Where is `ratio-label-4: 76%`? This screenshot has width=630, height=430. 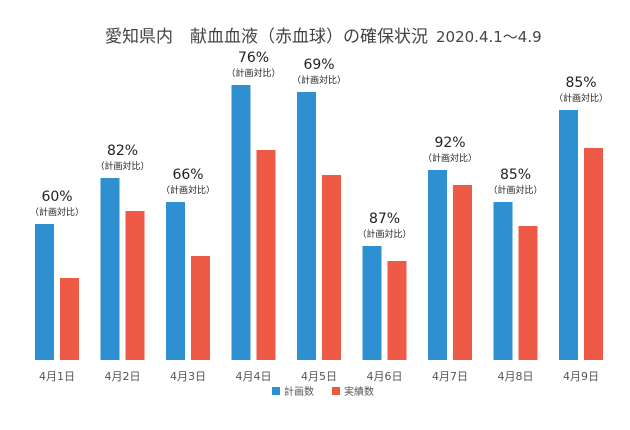 ratio-label-4: 76% is located at coordinates (253, 58).